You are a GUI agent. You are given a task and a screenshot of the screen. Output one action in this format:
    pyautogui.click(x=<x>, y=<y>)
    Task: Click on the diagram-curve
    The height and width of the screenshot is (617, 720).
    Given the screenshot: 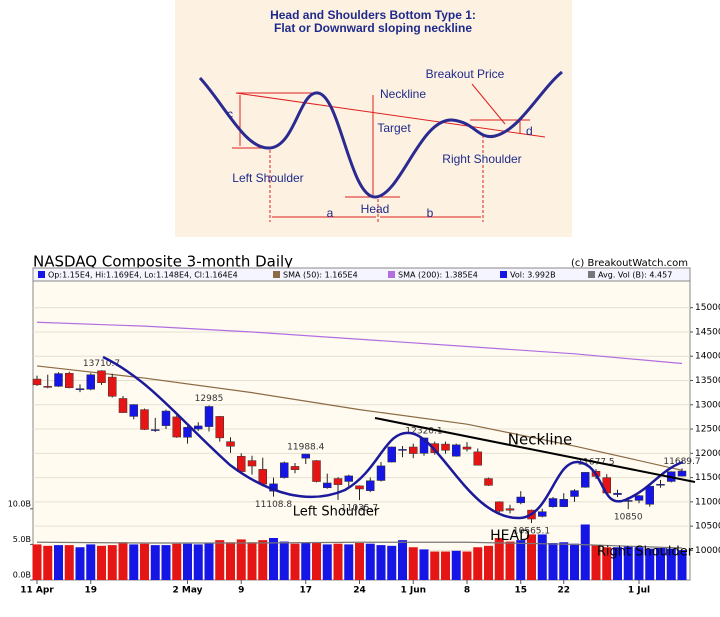 What is the action you would take?
    pyautogui.click(x=380, y=134)
    